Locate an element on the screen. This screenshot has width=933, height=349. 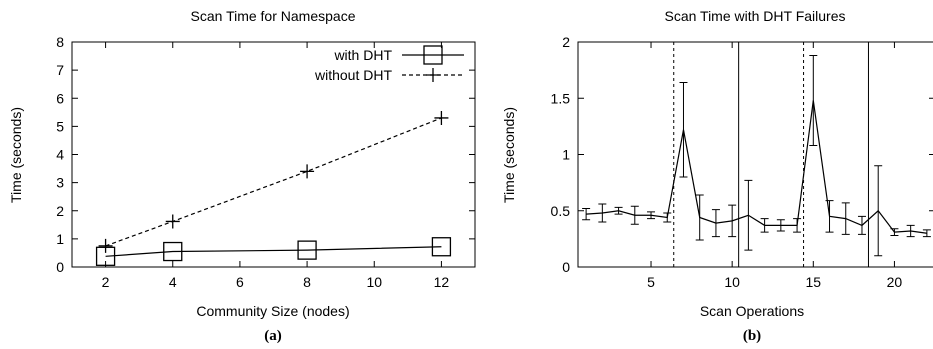
chart-a-xlabel: Community Size (nodes) is located at coordinates (272, 311).